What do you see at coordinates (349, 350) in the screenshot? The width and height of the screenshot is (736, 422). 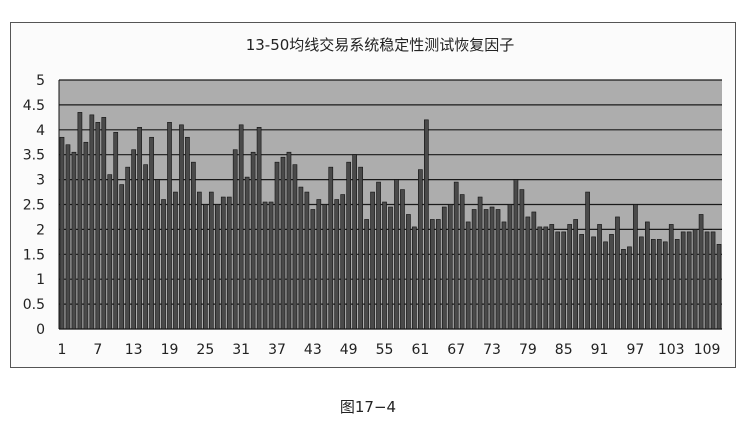 I see `x-tick-label: 49` at bounding box center [349, 350].